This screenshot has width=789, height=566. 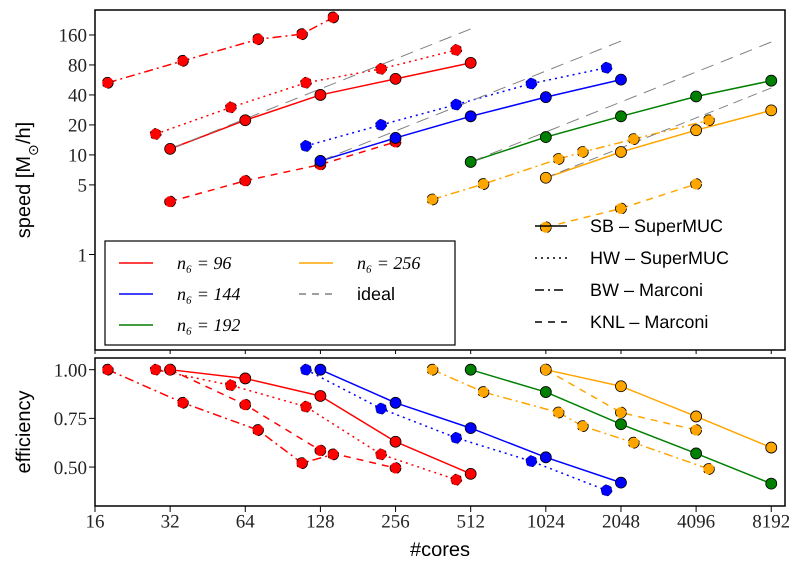 I want to click on y-tick-label: 80, so click(x=77, y=66).